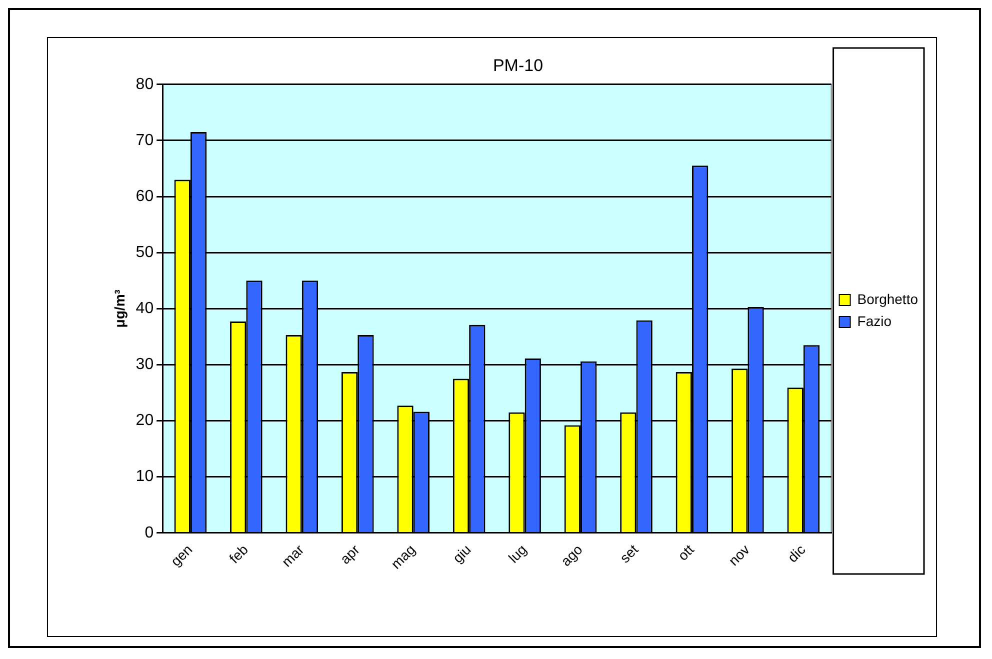 The width and height of the screenshot is (992, 659). Describe the element at coordinates (887, 298) in the screenshot. I see `legend-label: Borghetto` at that location.